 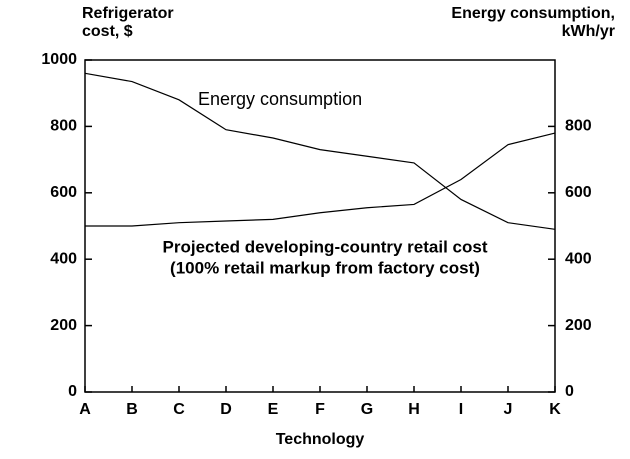 I want to click on series-label: Projected developing-country retail cost, so click(x=325, y=246).